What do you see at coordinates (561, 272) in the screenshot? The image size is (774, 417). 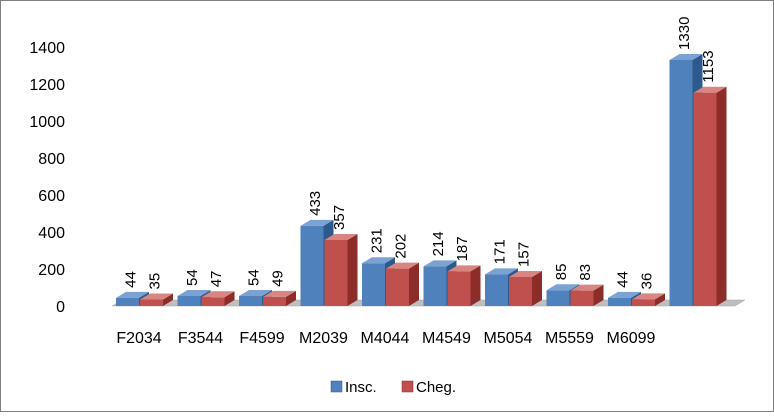 I see `data-label-insc: 85` at bounding box center [561, 272].